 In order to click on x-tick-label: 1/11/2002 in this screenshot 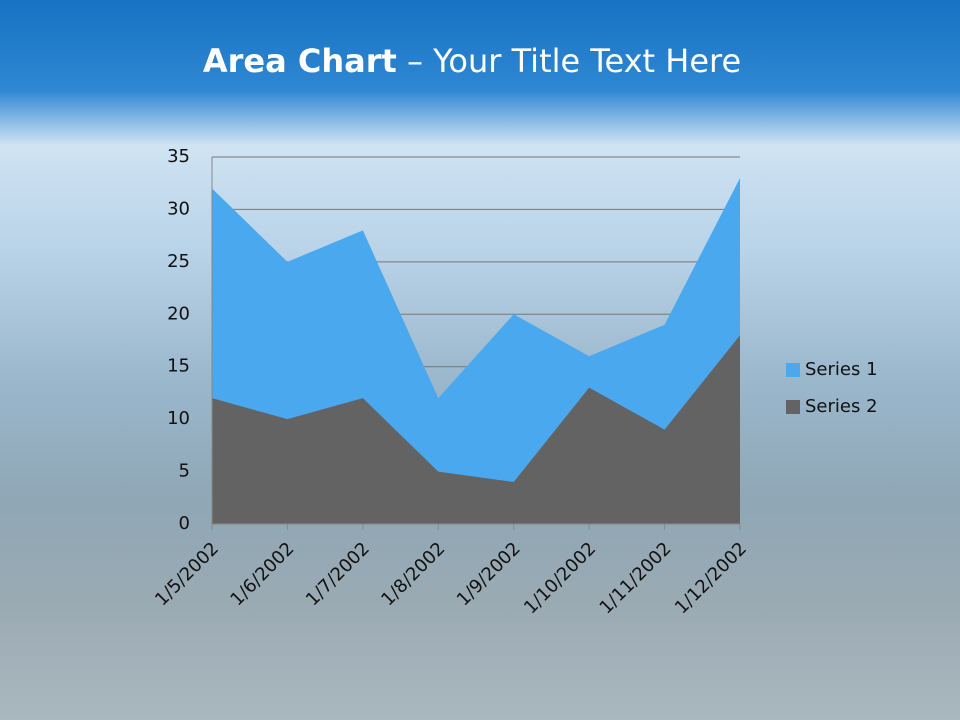, I will do `click(636, 578)`.